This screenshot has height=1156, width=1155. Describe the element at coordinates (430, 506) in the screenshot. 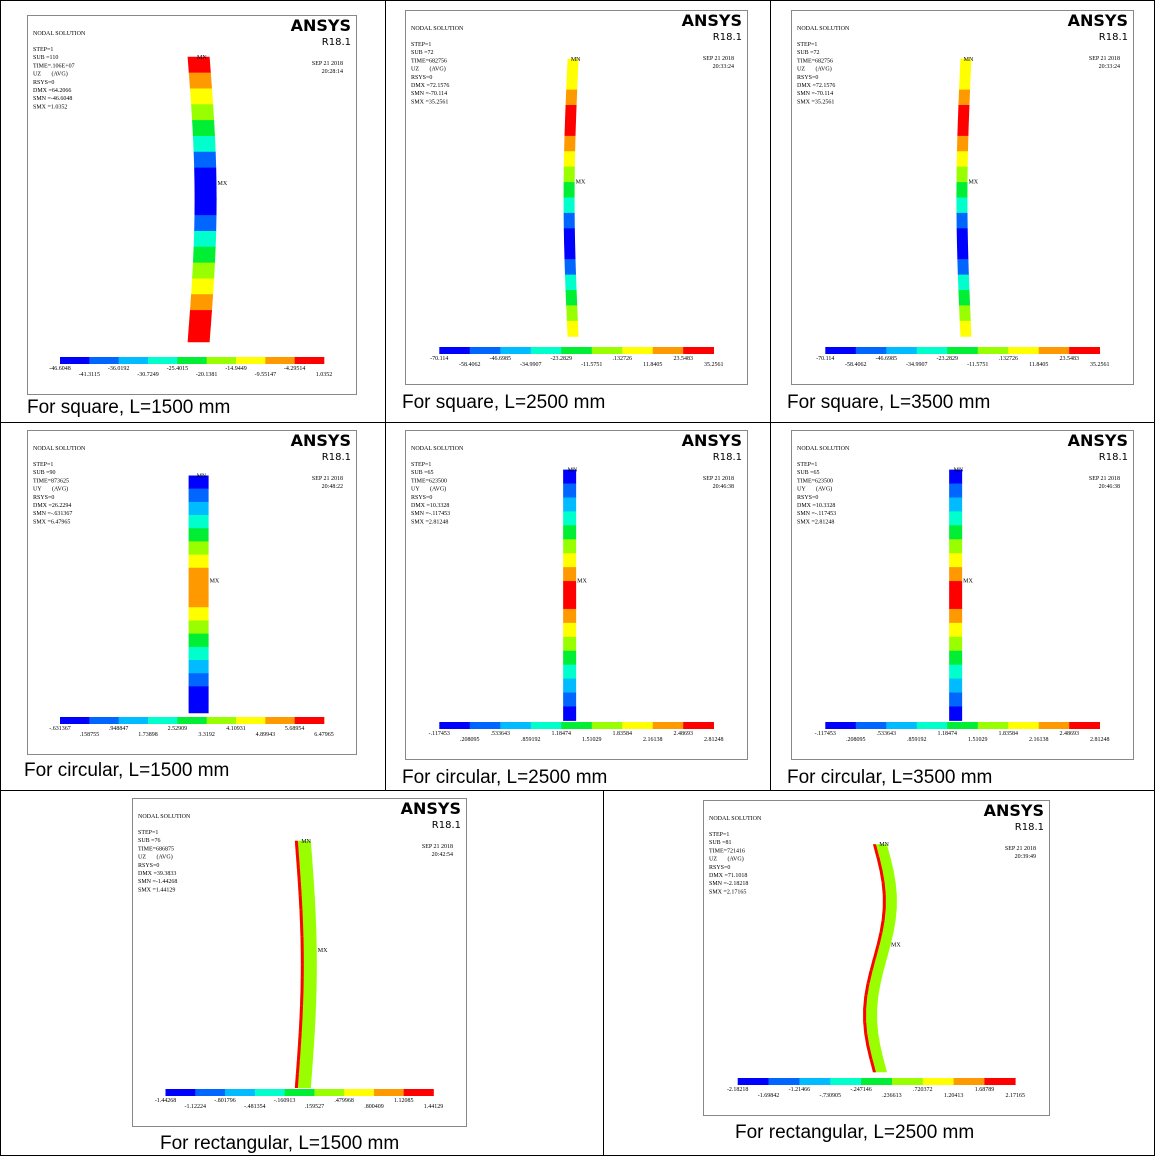

I see `info-line: DMX =10.3328` at that location.